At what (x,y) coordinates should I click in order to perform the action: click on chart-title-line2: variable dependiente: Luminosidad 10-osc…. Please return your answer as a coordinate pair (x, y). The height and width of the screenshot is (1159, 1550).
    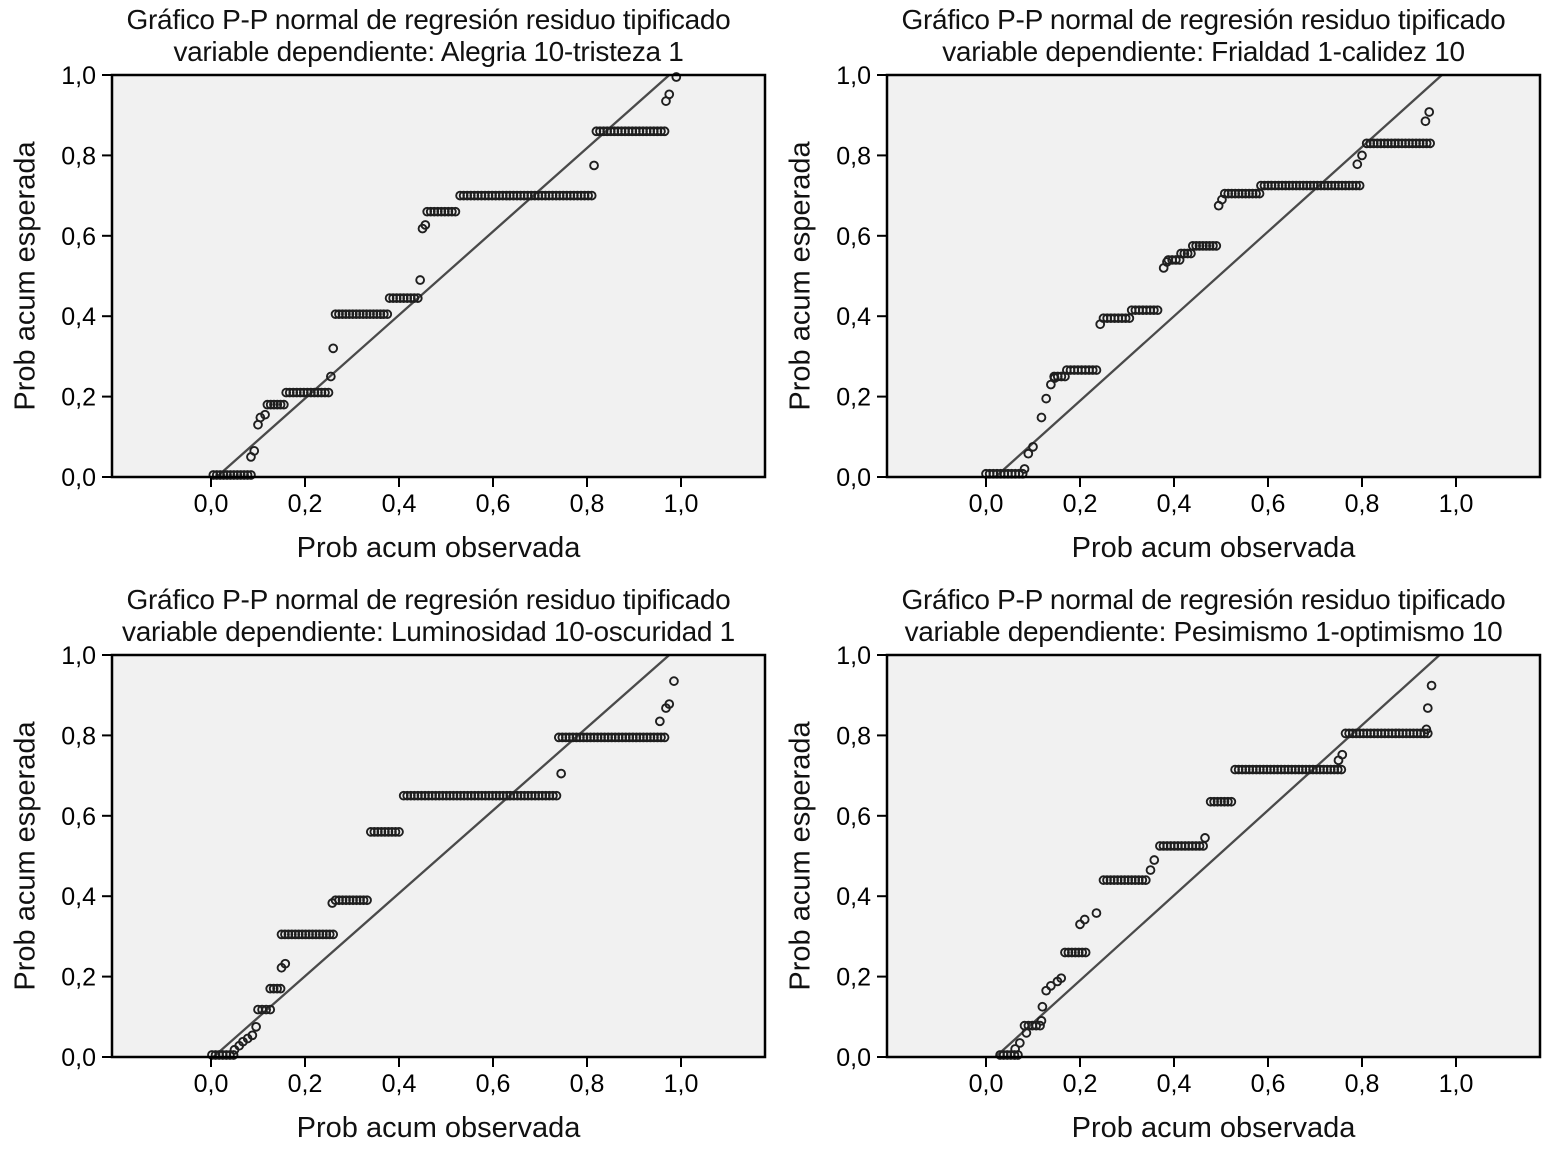
    Looking at the image, I should click on (428, 631).